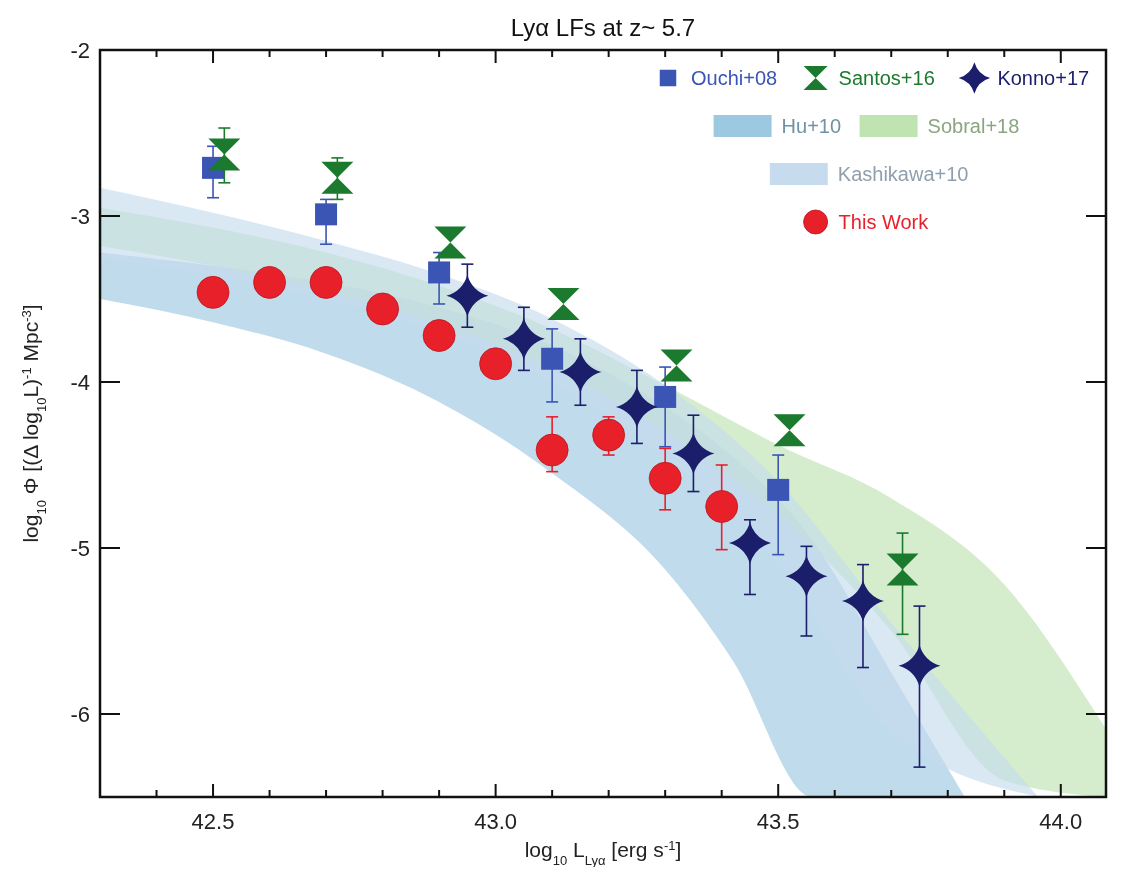  What do you see at coordinates (213, 821) in the screenshot?
I see `x-tick-label: 42.5` at bounding box center [213, 821].